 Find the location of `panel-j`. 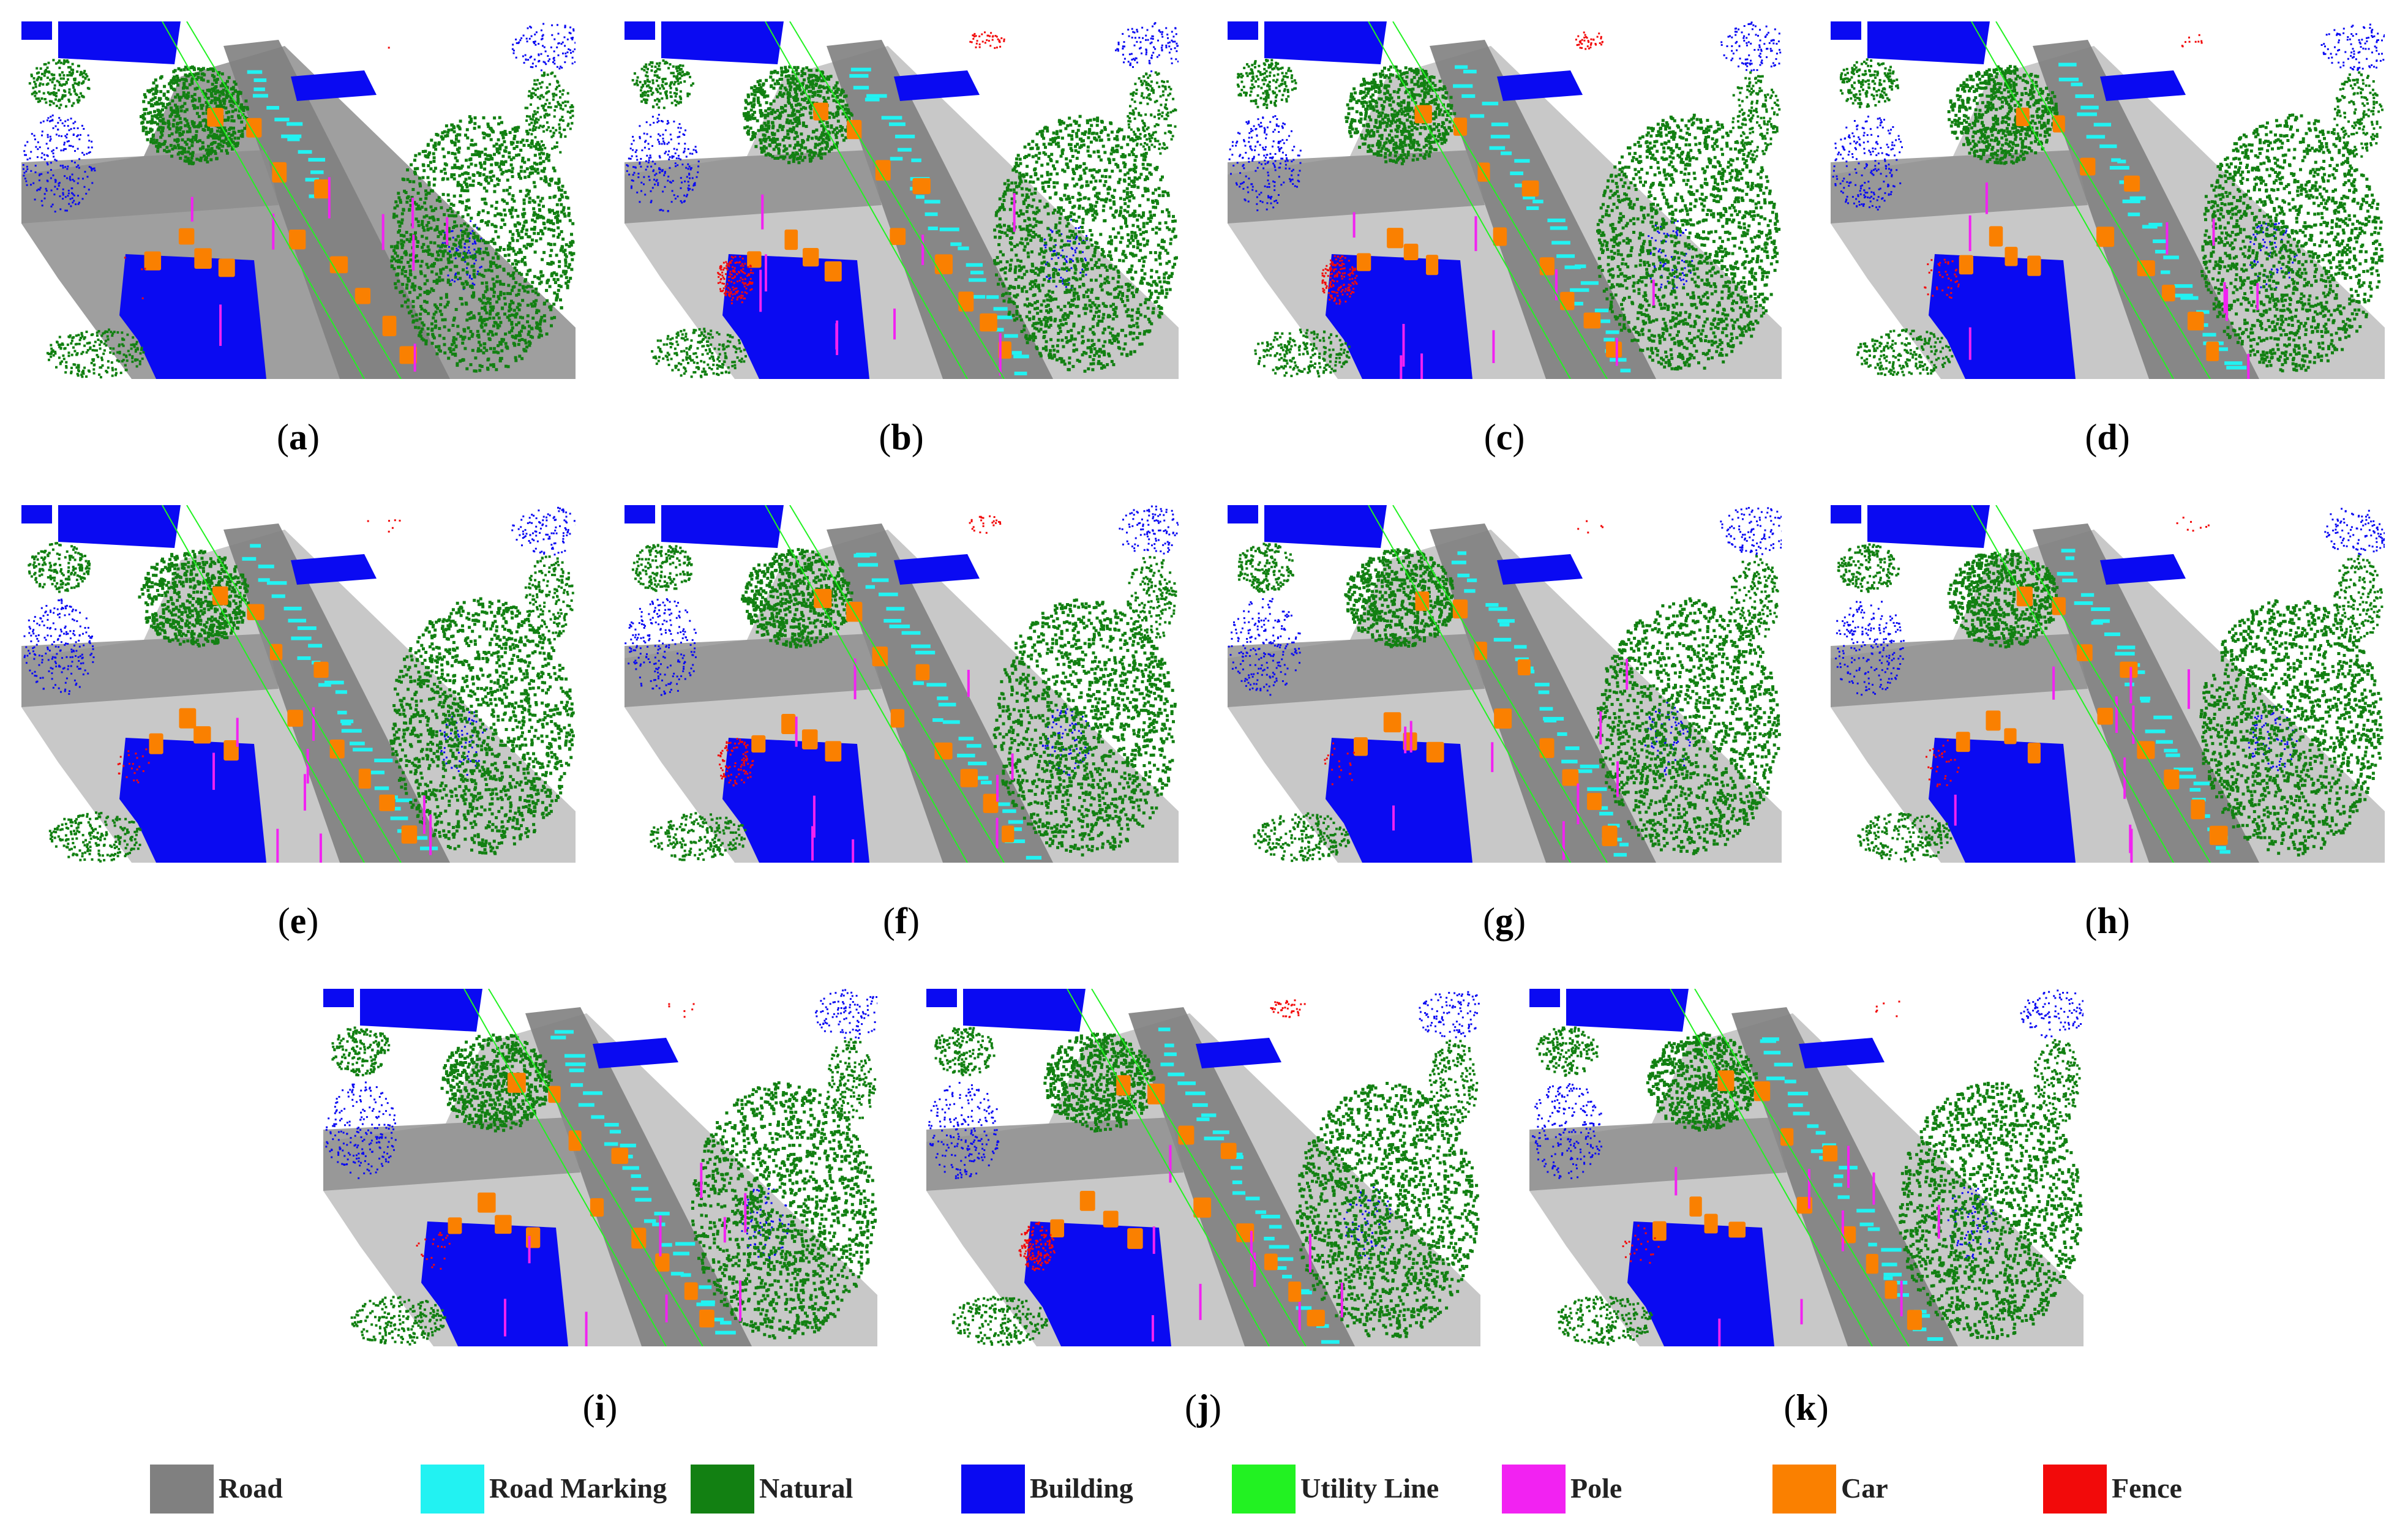

panel-j is located at coordinates (1203, 1167).